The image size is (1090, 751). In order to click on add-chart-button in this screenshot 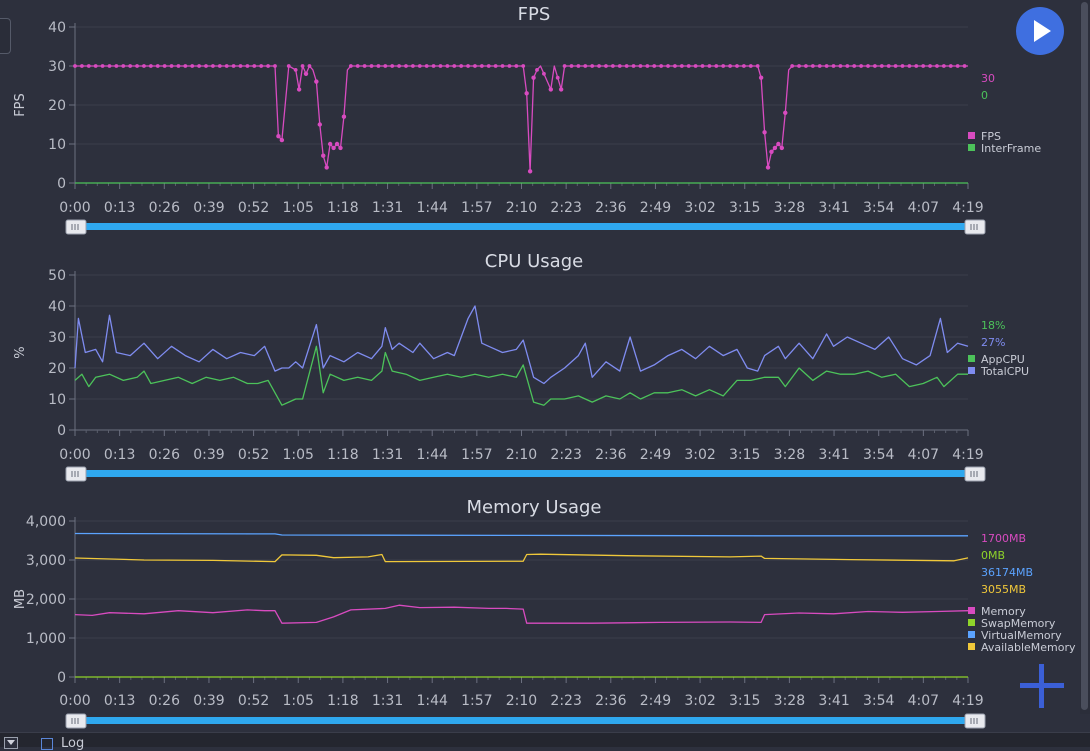, I will do `click(1042, 686)`.